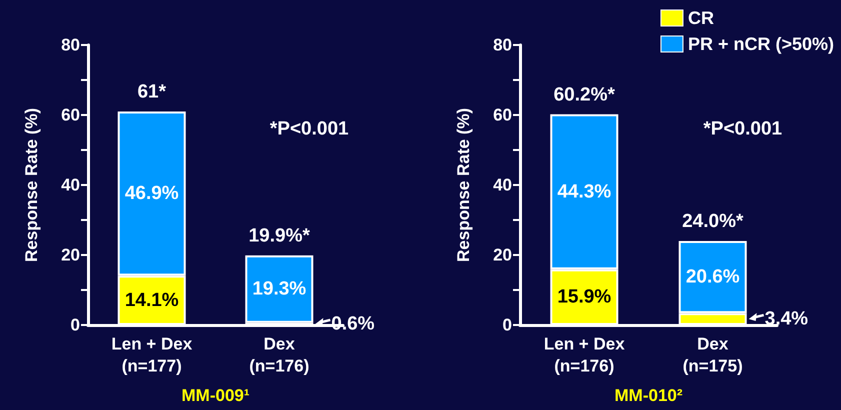 The image size is (841, 410). I want to click on total-label: 61*, so click(152, 92).